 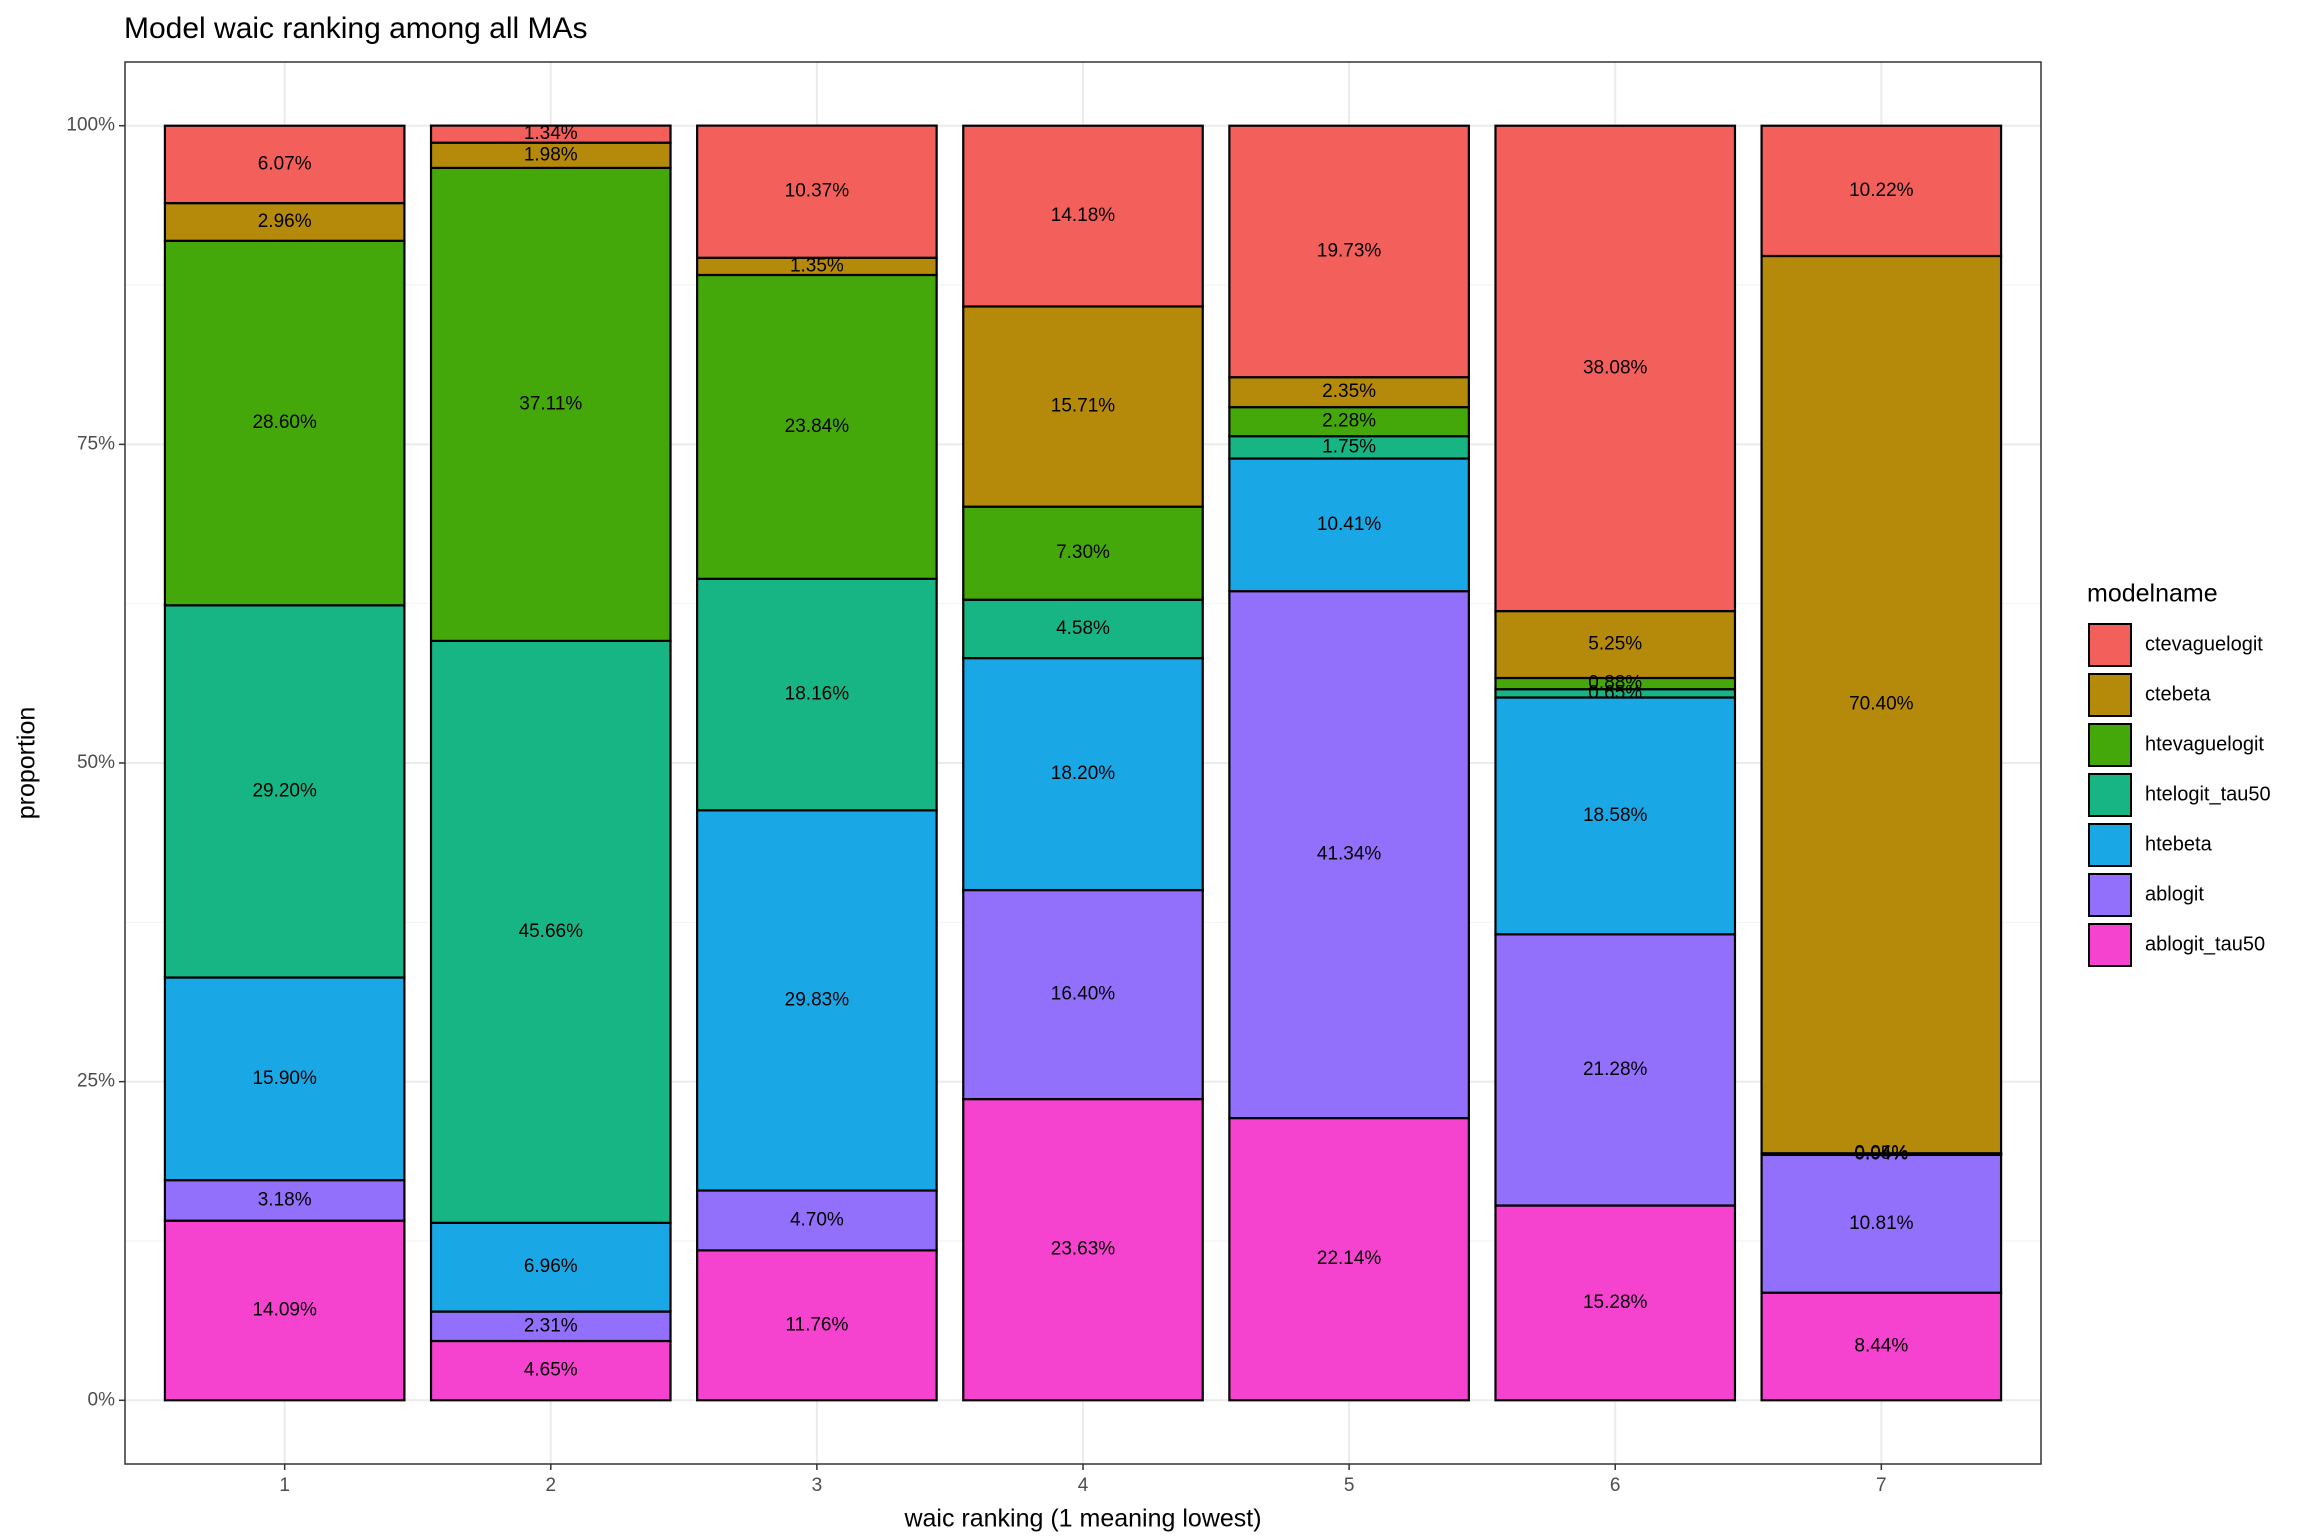 I want to click on data-label: 16.40%, so click(x=1083, y=994).